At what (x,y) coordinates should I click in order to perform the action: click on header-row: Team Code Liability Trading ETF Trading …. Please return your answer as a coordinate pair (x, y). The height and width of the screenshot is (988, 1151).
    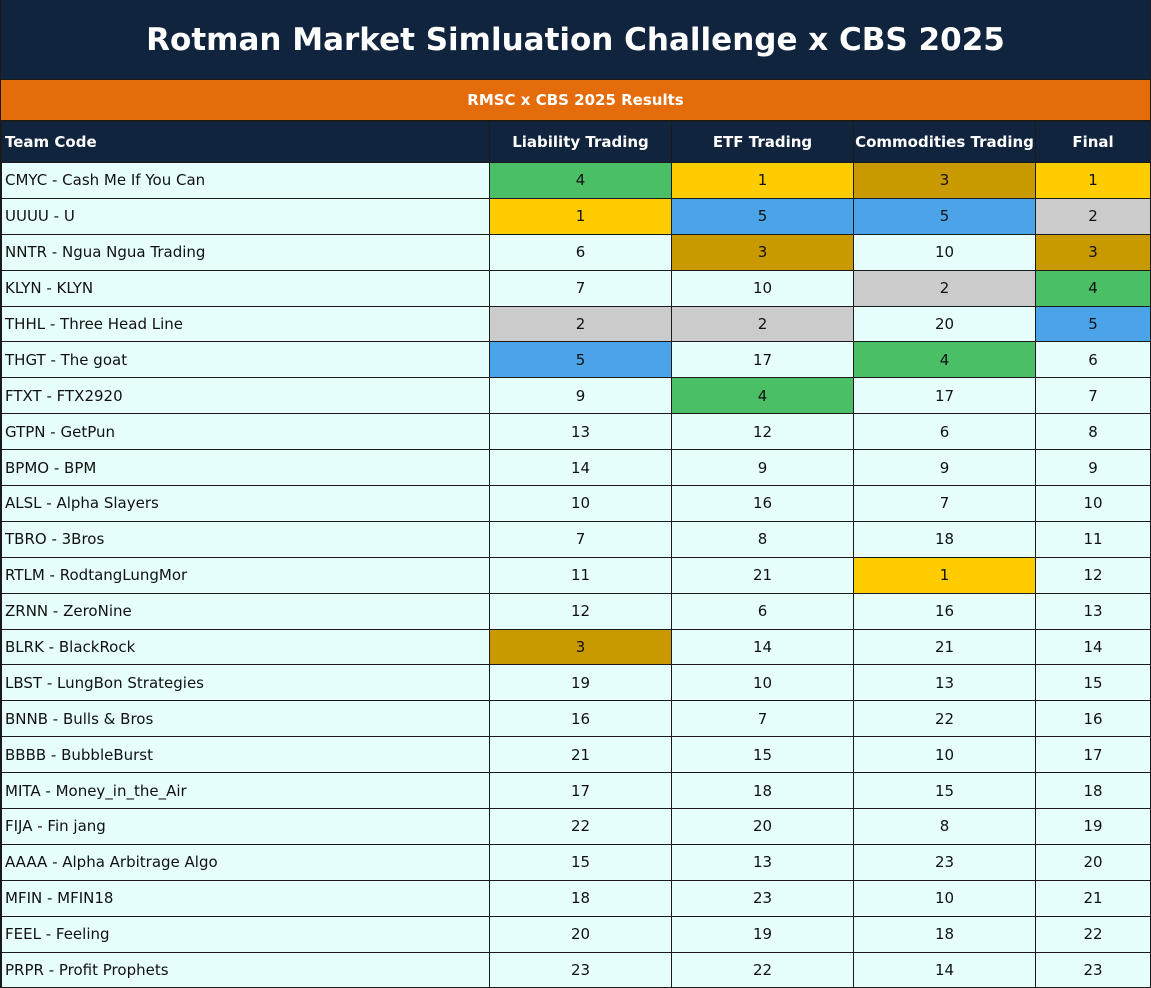
    Looking at the image, I should click on (576, 142).